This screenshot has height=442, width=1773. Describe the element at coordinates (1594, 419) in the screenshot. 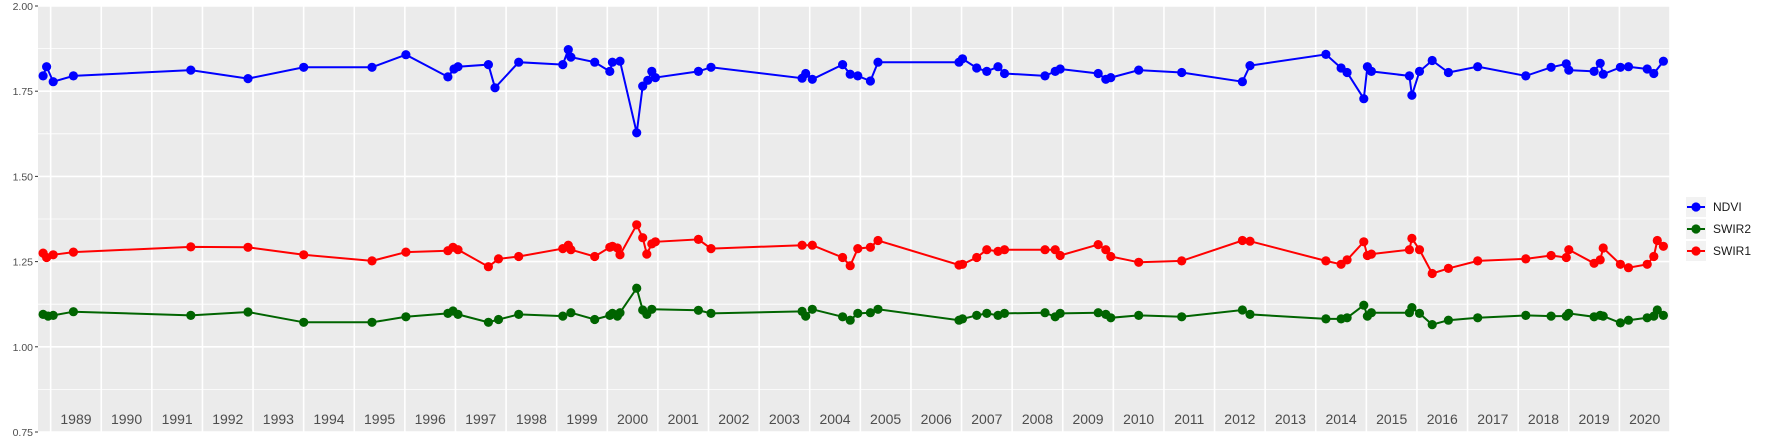

I see `x-tick-label: 2019` at that location.